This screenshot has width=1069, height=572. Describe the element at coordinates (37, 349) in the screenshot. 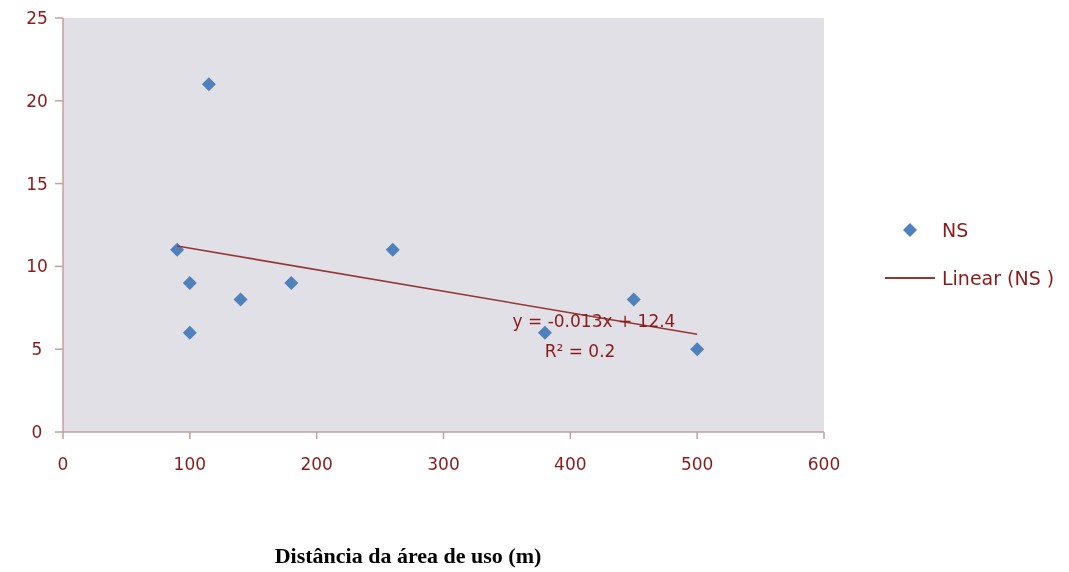

I see `y-tick-label: 5` at that location.